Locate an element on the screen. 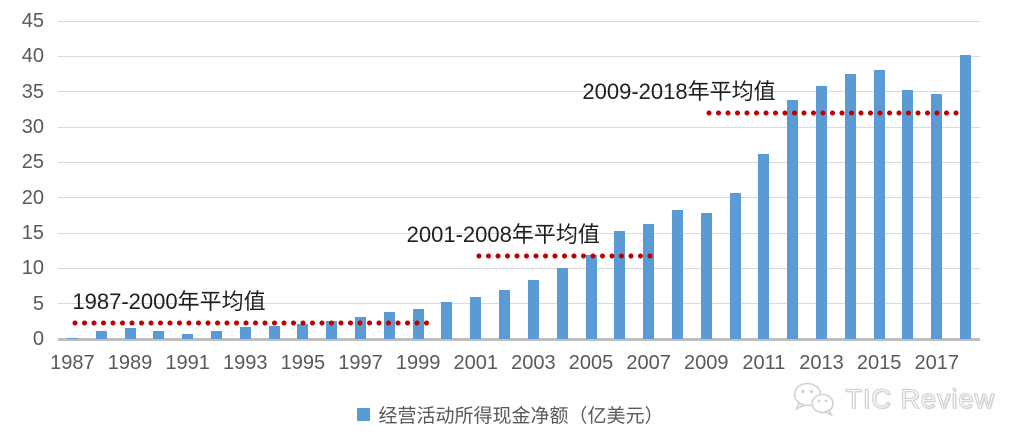  bar-2017 is located at coordinates (937, 216).